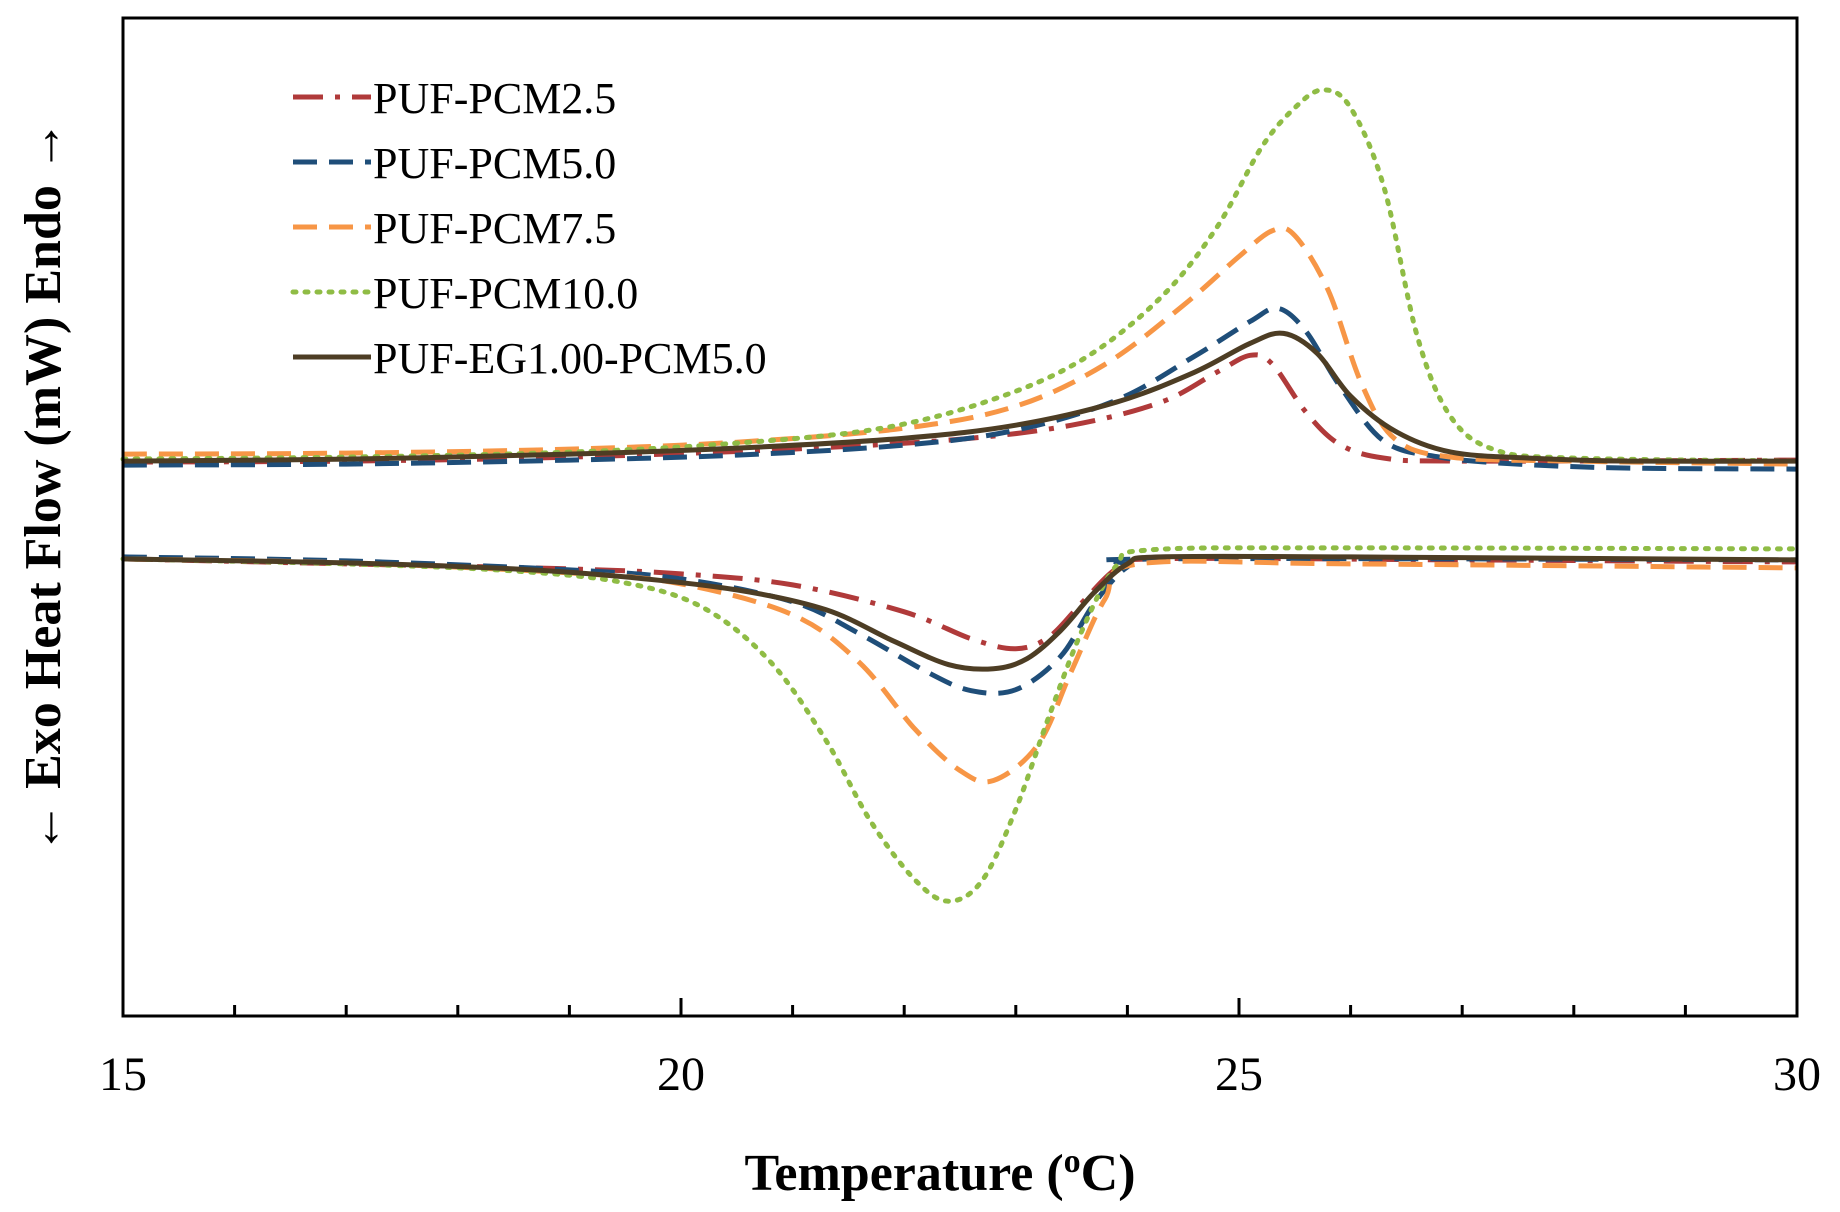  Describe the element at coordinates (505, 293) in the screenshot. I see `legend-label: PUF-PCM10.0` at that location.